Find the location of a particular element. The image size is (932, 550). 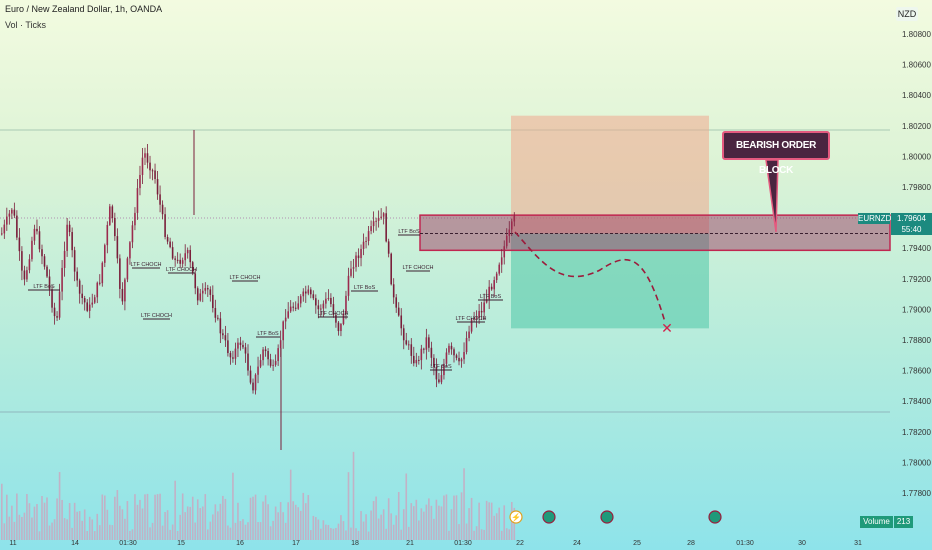

symbol-price-tag: EURNZD is located at coordinates (875, 218).